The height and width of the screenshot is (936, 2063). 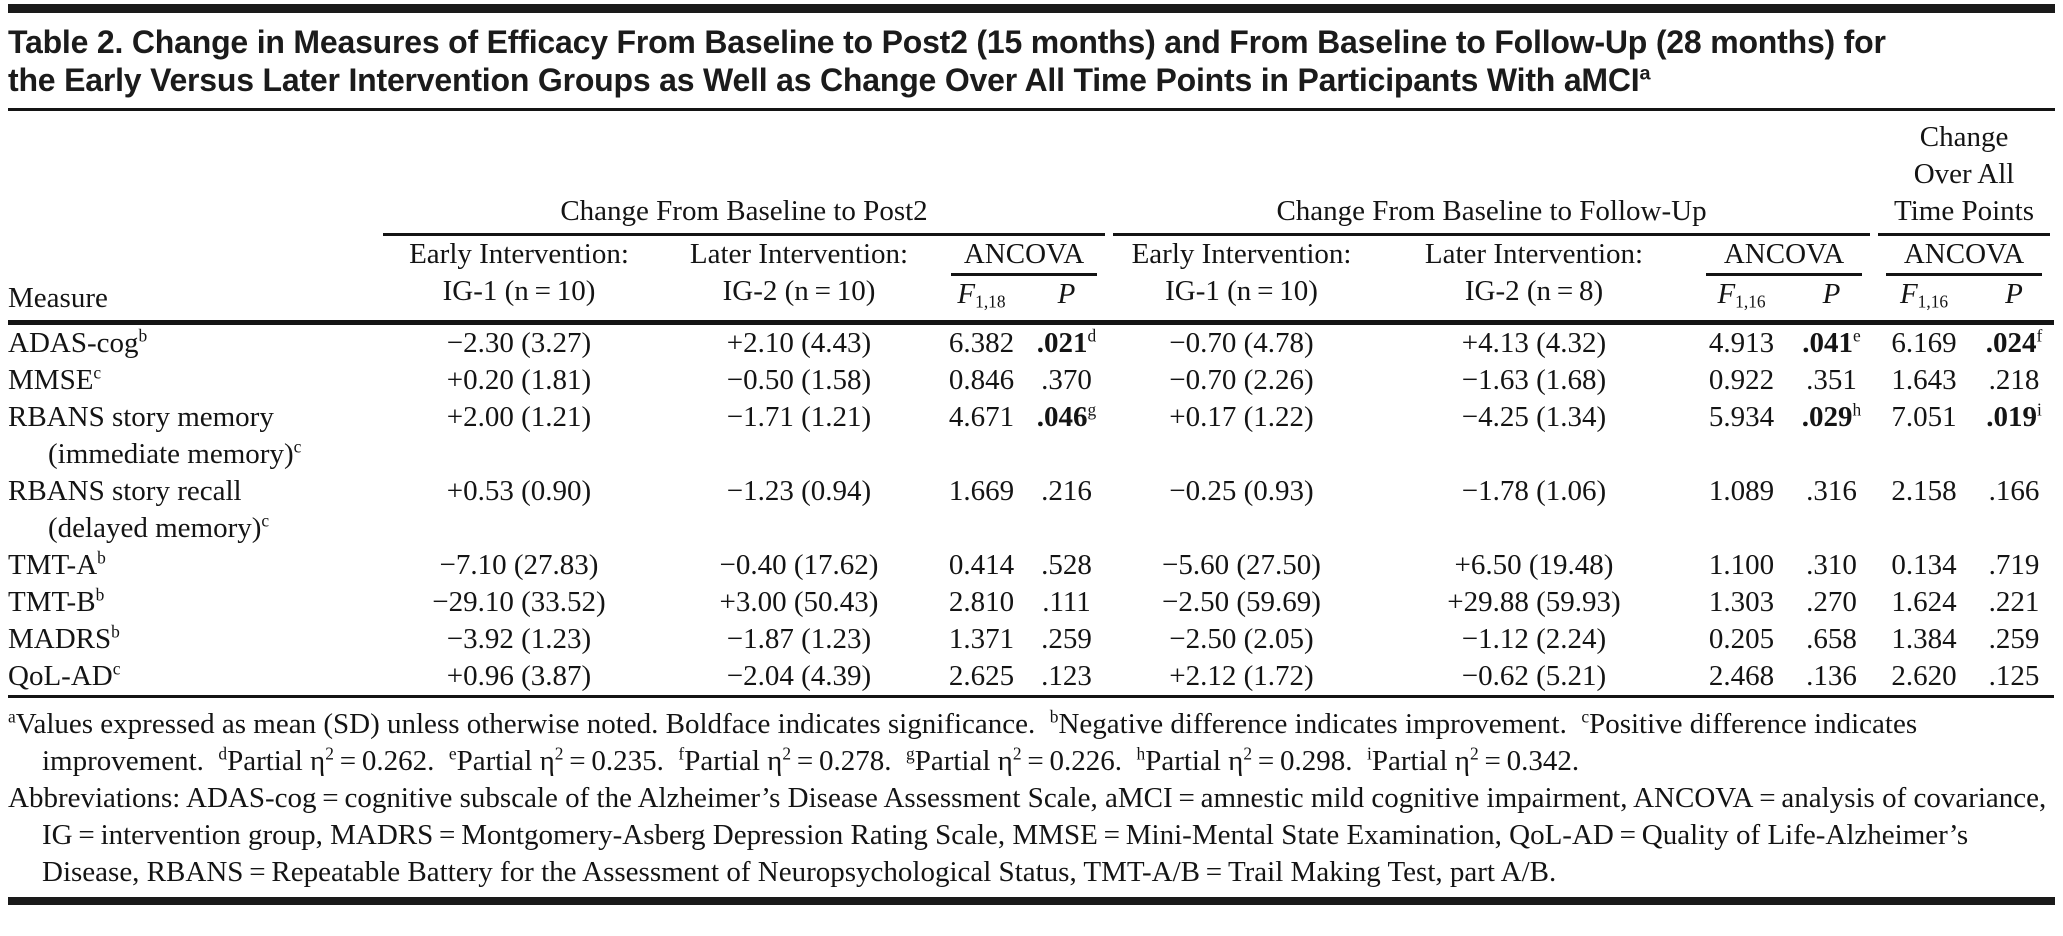 What do you see at coordinates (1741, 343) in the screenshot?
I see `value-cell: 4.913` at bounding box center [1741, 343].